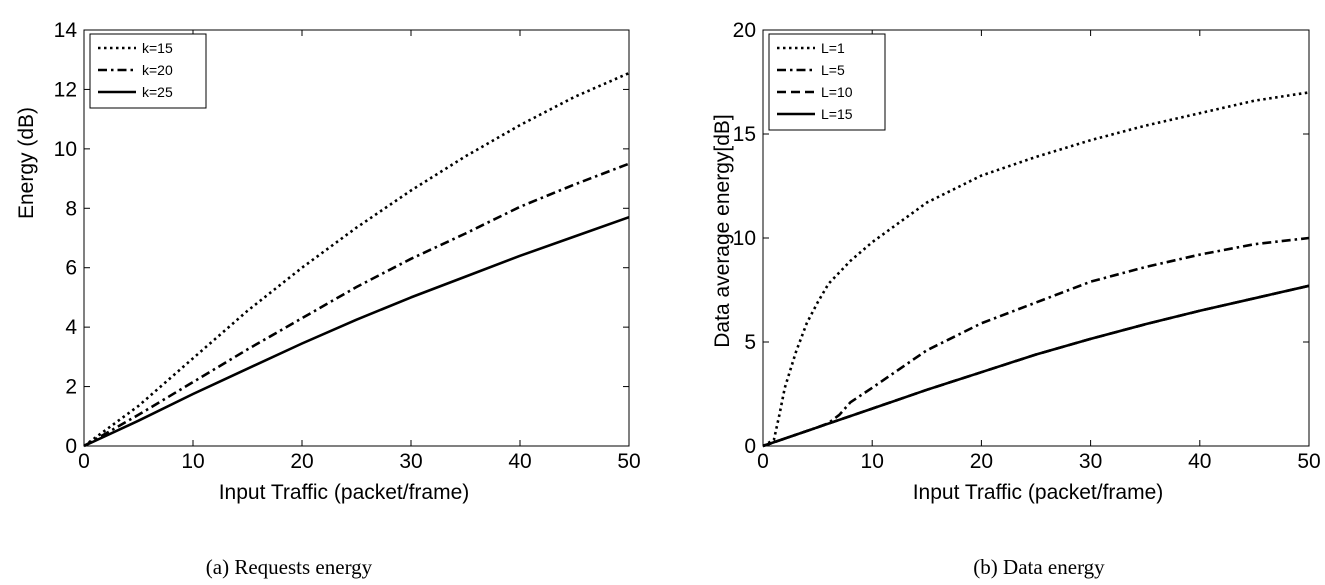 This screenshot has height=585, width=1325. I want to click on legend-box, so click(148, 71).